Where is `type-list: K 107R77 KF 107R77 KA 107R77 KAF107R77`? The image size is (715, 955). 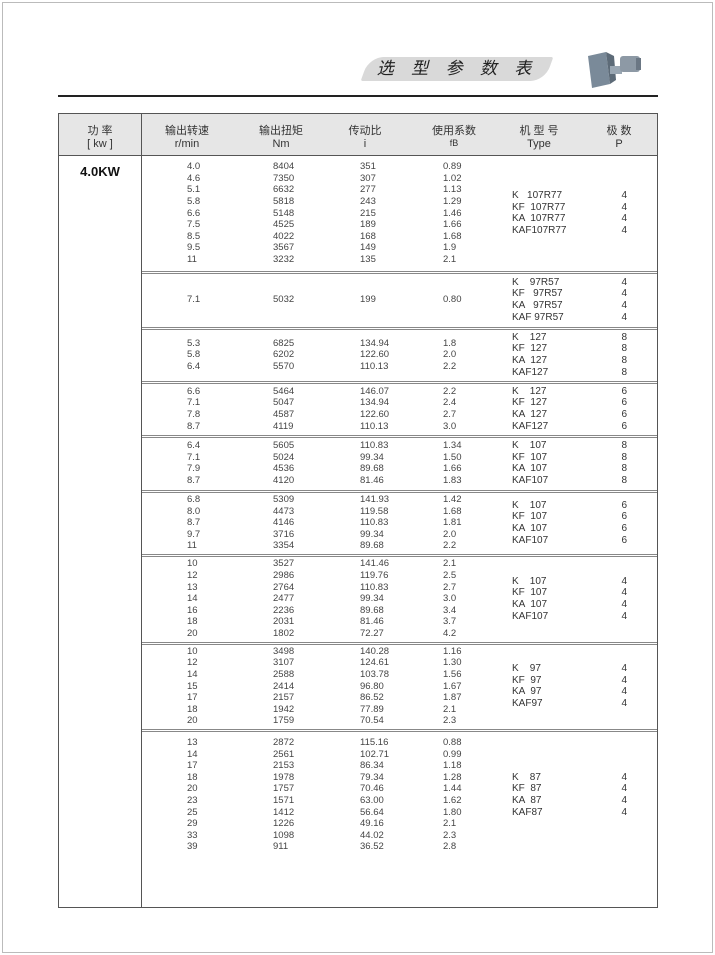 type-list: K 107R77 KF 107R77 KA 107R77 KAF107R77 is located at coordinates (539, 213).